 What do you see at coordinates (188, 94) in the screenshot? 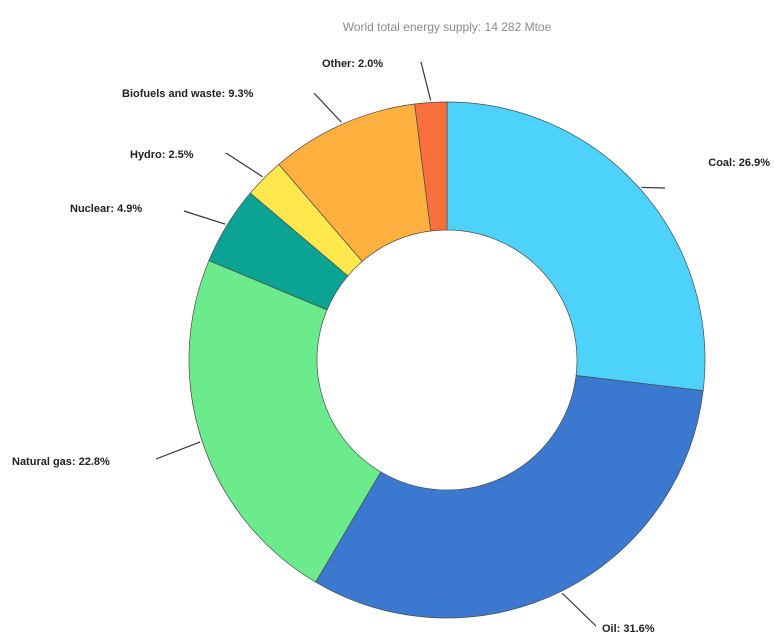
I see `slice-label-biofuels-and-waste: Biofuels and waste: 9.3%` at bounding box center [188, 94].